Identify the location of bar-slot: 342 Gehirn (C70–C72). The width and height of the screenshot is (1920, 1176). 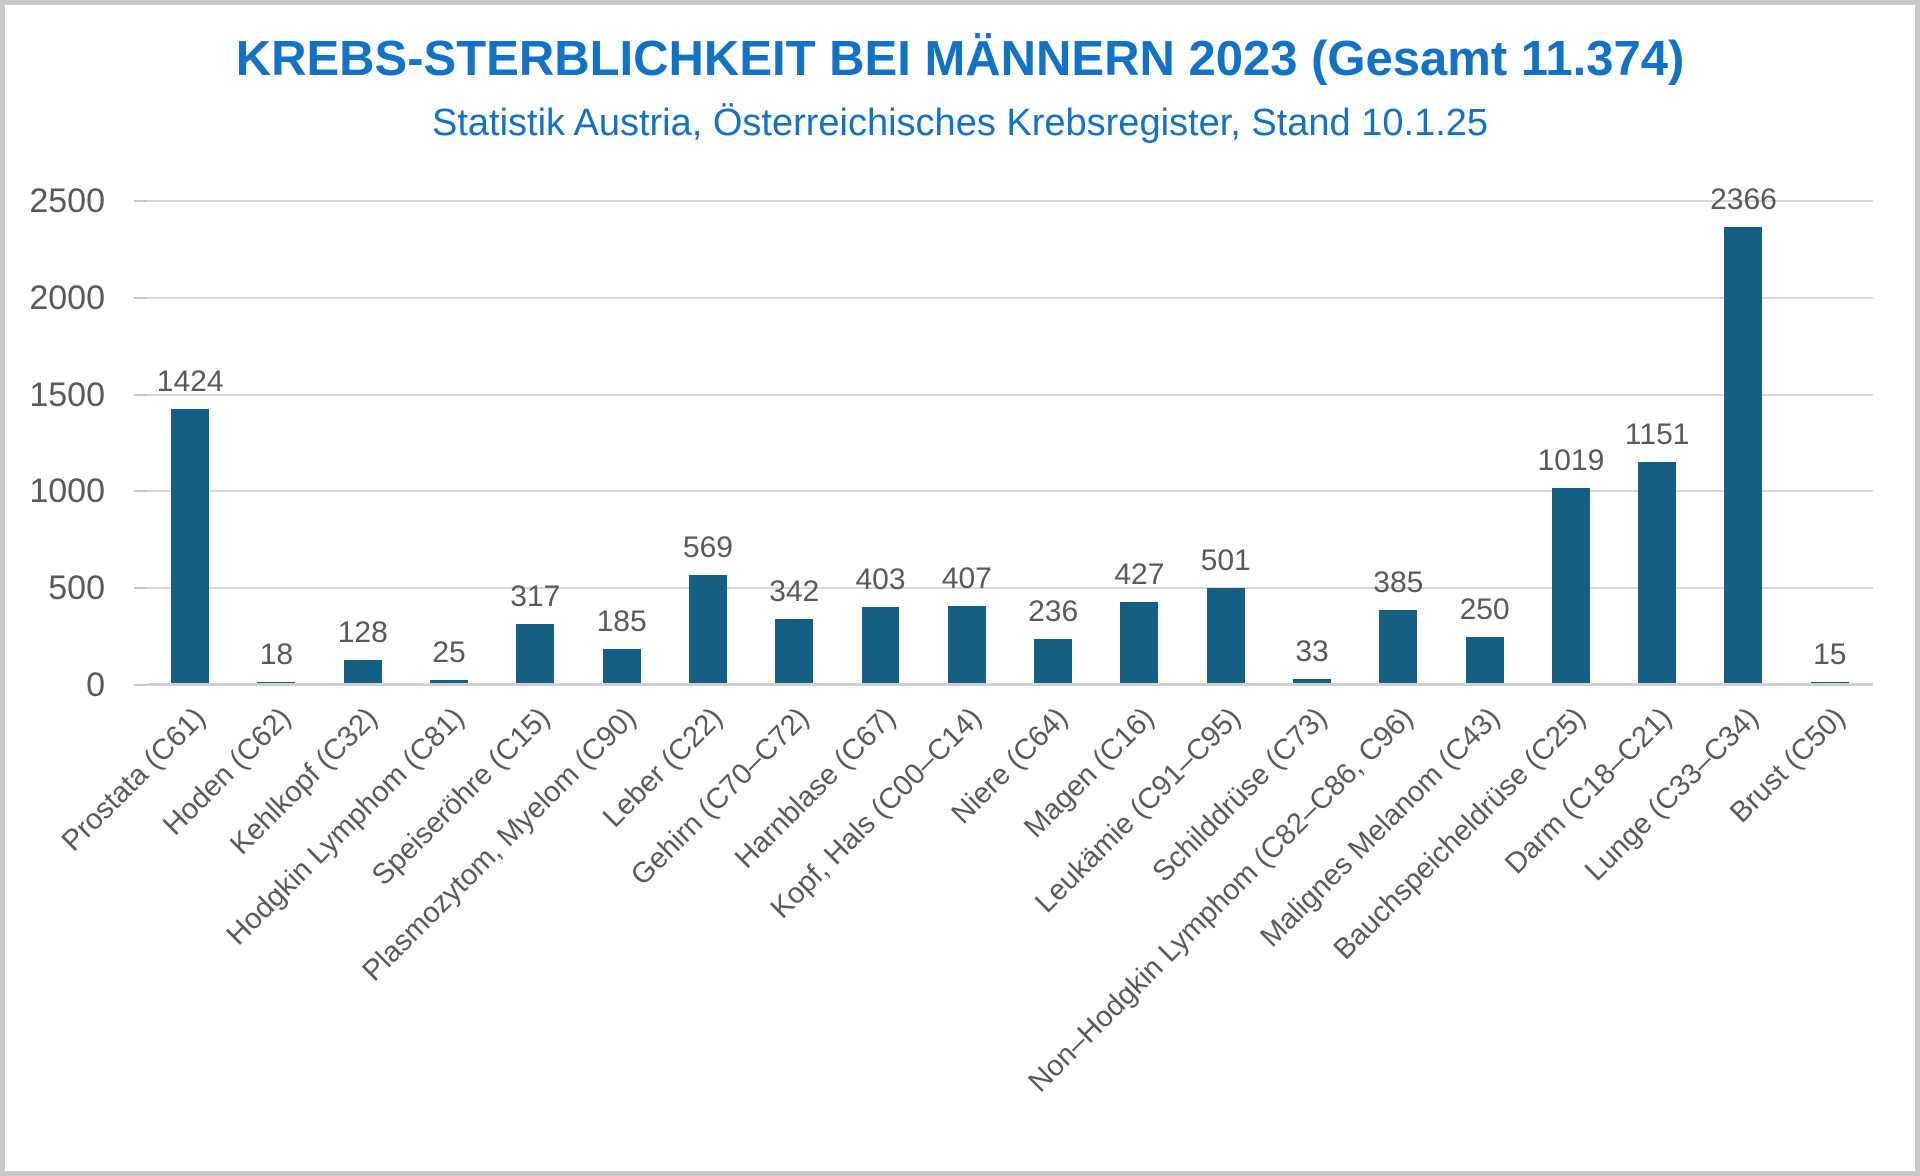
(731, 546).